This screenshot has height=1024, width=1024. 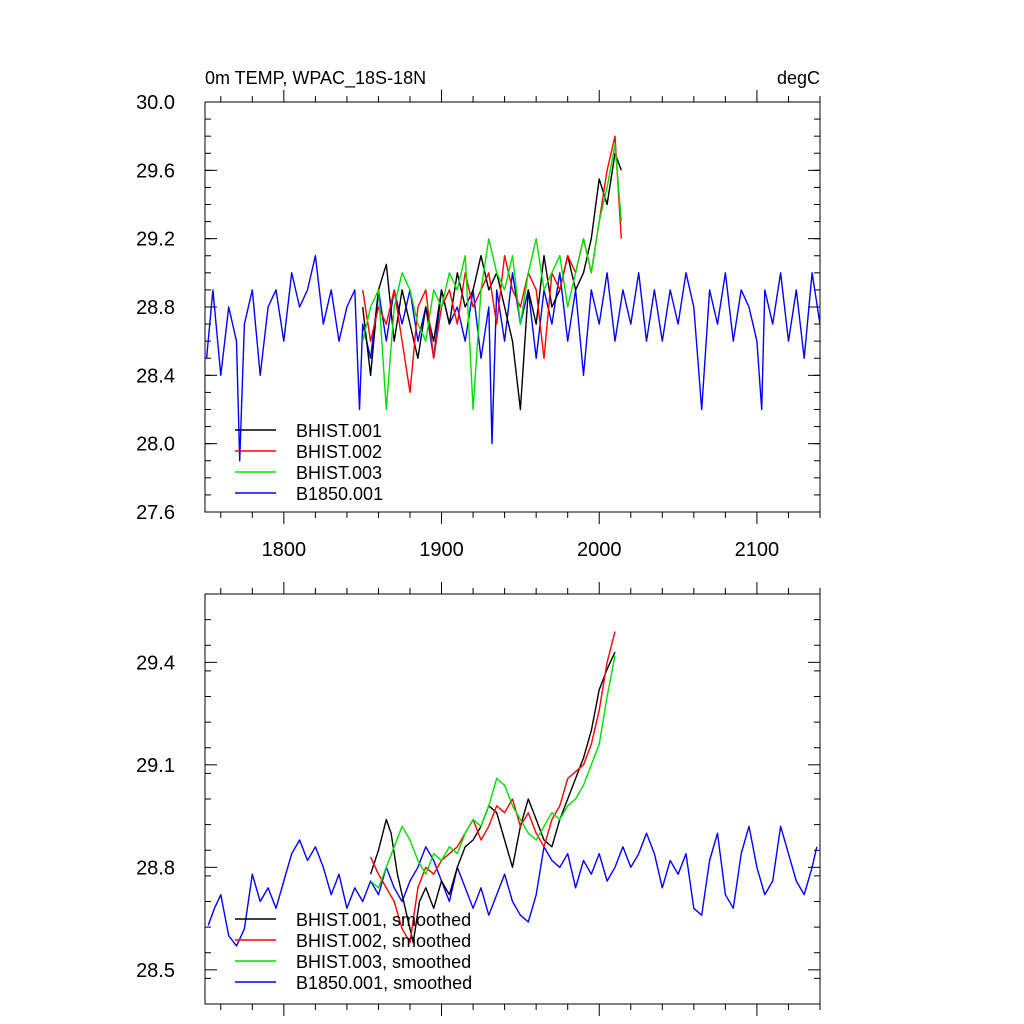 What do you see at coordinates (383, 962) in the screenshot?
I see `legend-label: BHIST.003, smoothed` at bounding box center [383, 962].